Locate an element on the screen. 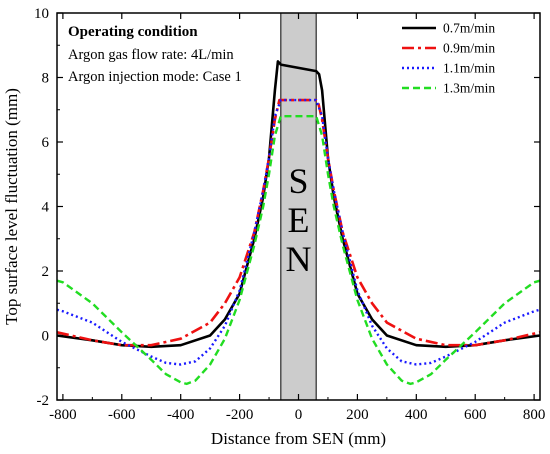 The height and width of the screenshot is (454, 550). y-axis-title: Top surface level fluctuation (mm) is located at coordinates (11, 206).